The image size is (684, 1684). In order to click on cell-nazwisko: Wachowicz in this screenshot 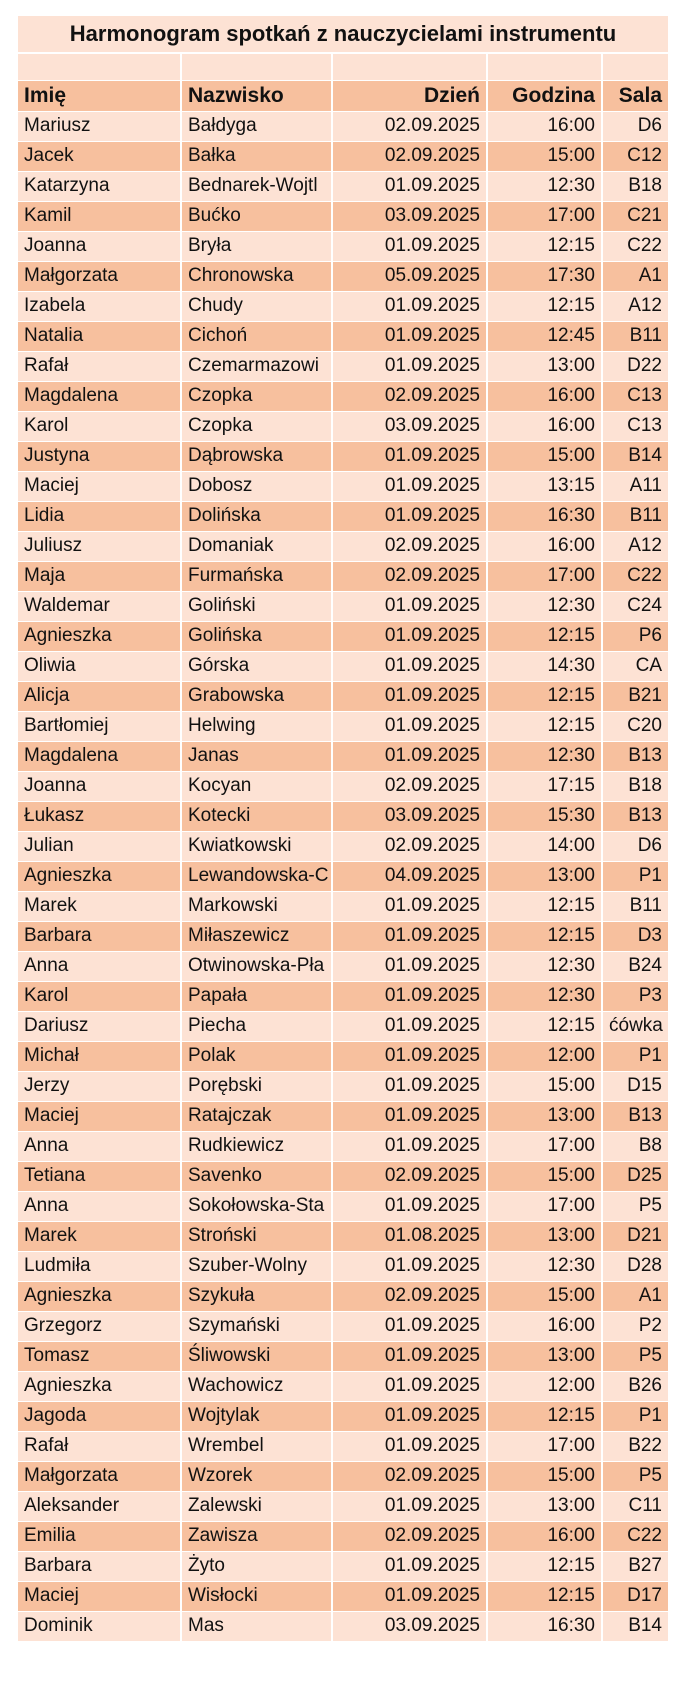, I will do `click(257, 1386)`.